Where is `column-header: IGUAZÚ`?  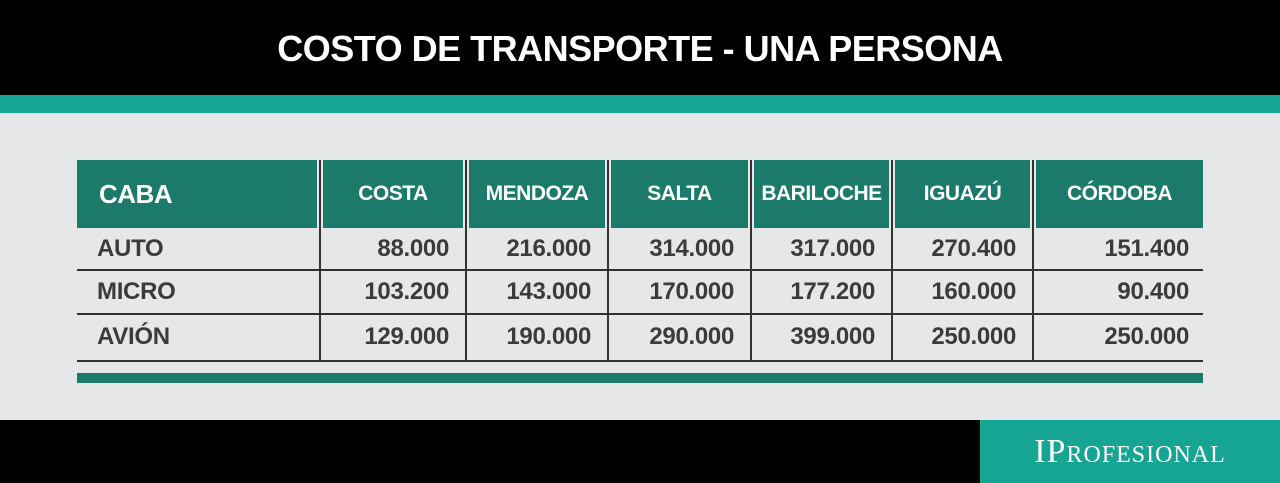 column-header: IGUAZÚ is located at coordinates (962, 194).